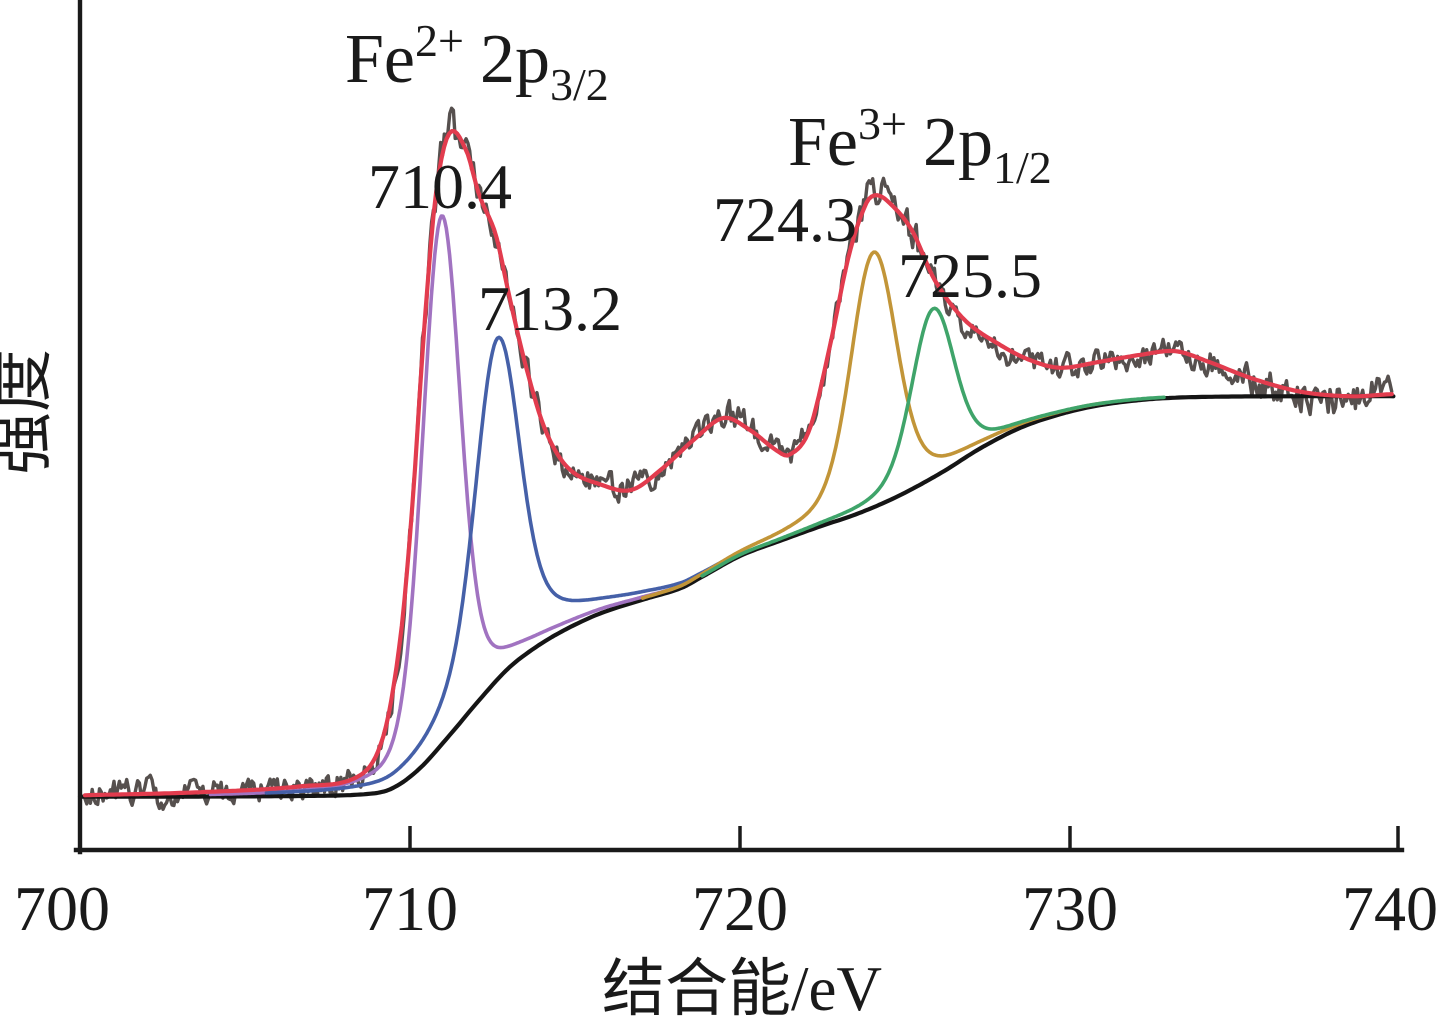 The image size is (1437, 1032). What do you see at coordinates (579, 84) in the screenshot?
I see `fe2-orbital-subscript: 3/2` at bounding box center [579, 84].